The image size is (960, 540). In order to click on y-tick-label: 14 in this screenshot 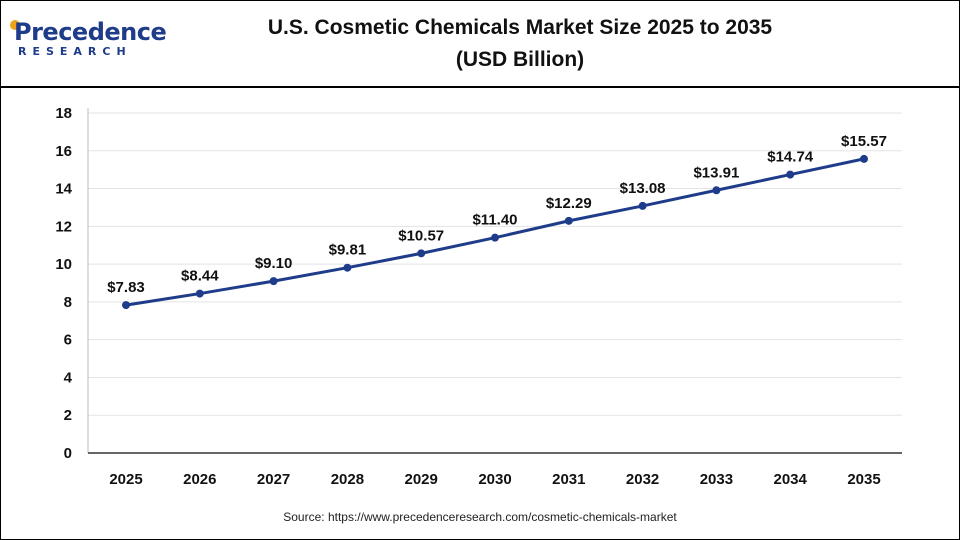, I will do `click(63, 189)`.